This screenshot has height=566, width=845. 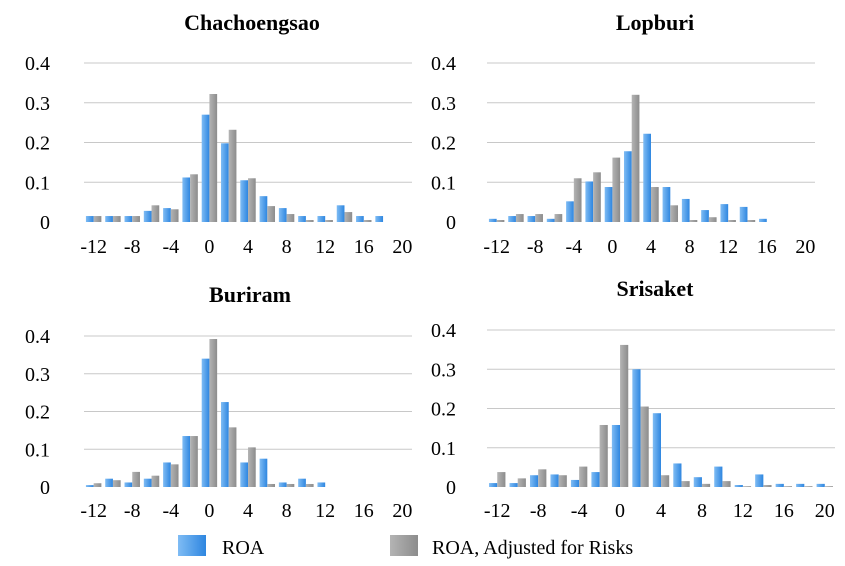 I want to click on x-tick-label: 16, so click(x=784, y=511).